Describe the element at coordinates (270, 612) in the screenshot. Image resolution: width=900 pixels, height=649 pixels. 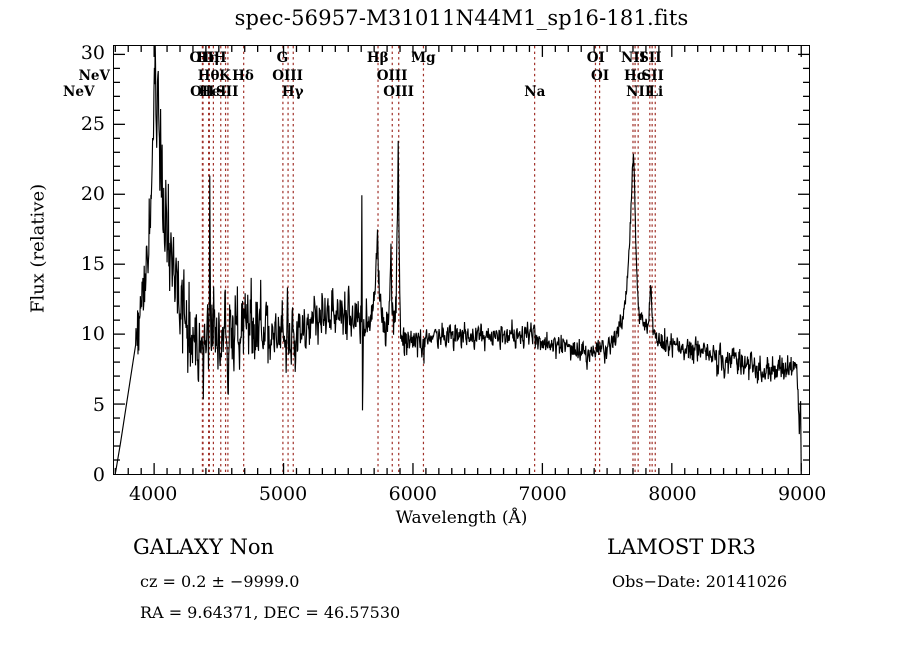
I see `coordinates: RA = 9.64371, DEC = 46.57530` at that location.